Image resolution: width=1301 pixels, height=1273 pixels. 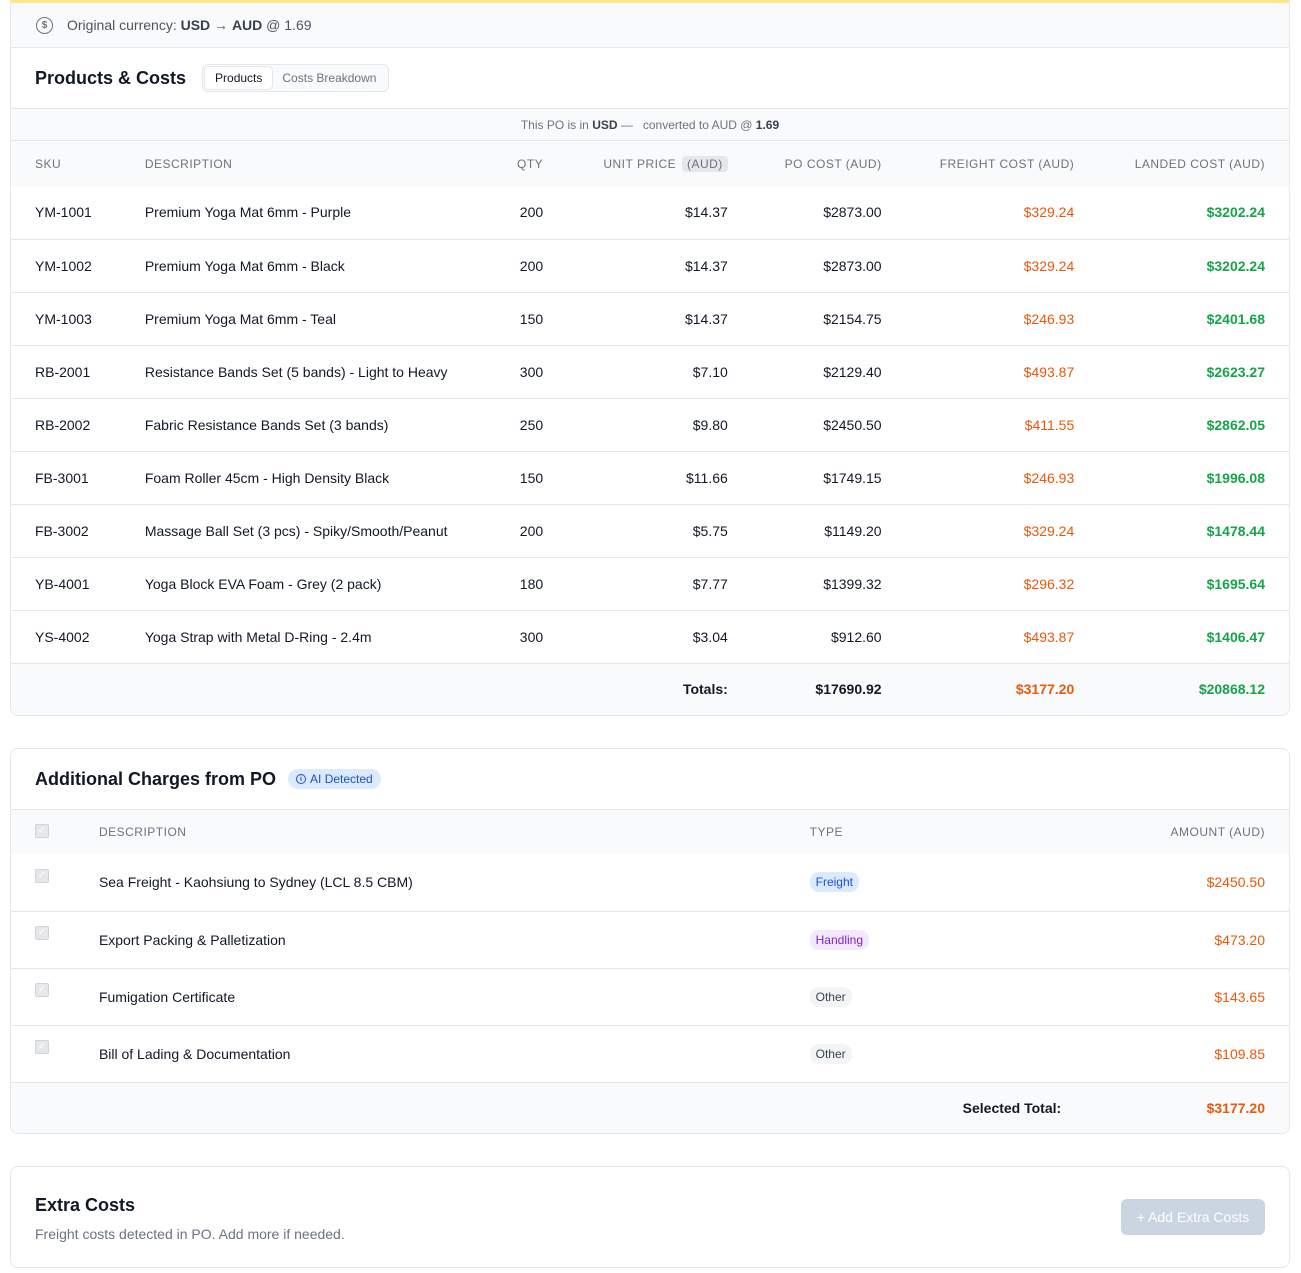 What do you see at coordinates (66, 319) in the screenshot?
I see `sku-cell: YM-1003` at bounding box center [66, 319].